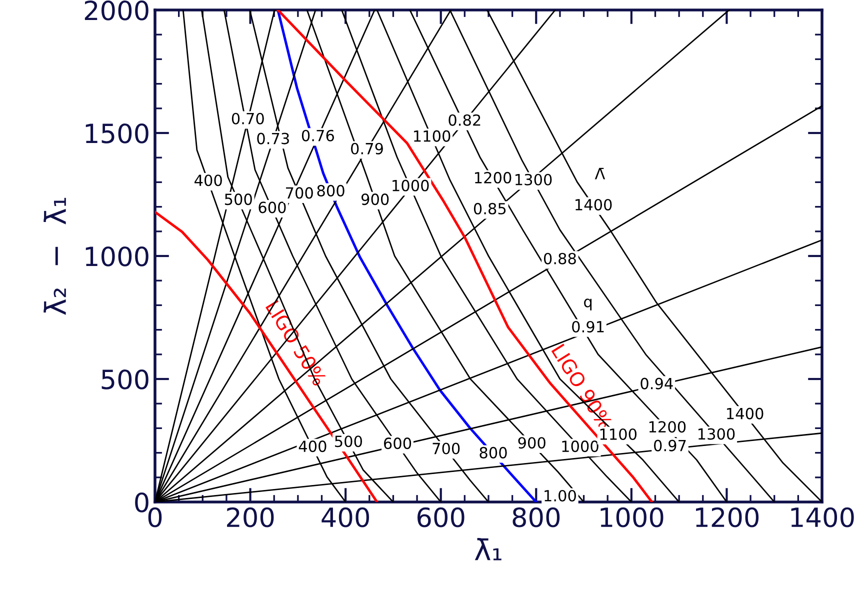  Describe the element at coordinates (117, 256) in the screenshot. I see `y-tick-label: 1000` at that location.